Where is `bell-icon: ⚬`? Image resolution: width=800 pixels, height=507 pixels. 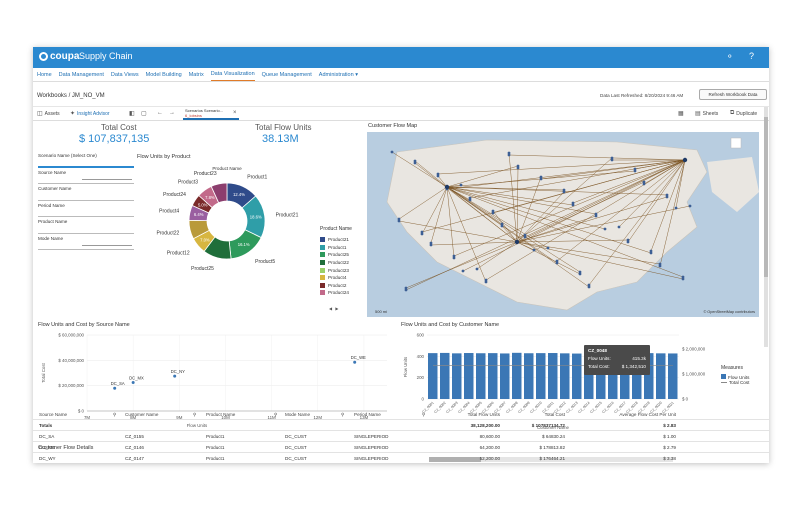 bell-icon: ⚬ is located at coordinates (730, 56).